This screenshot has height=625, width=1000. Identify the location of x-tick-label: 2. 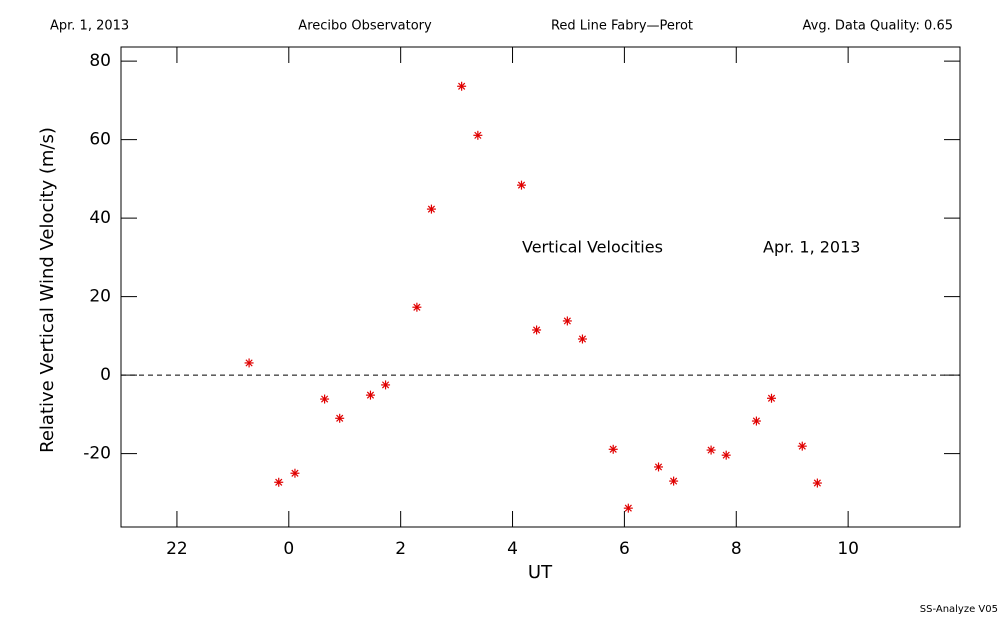
(400, 549).